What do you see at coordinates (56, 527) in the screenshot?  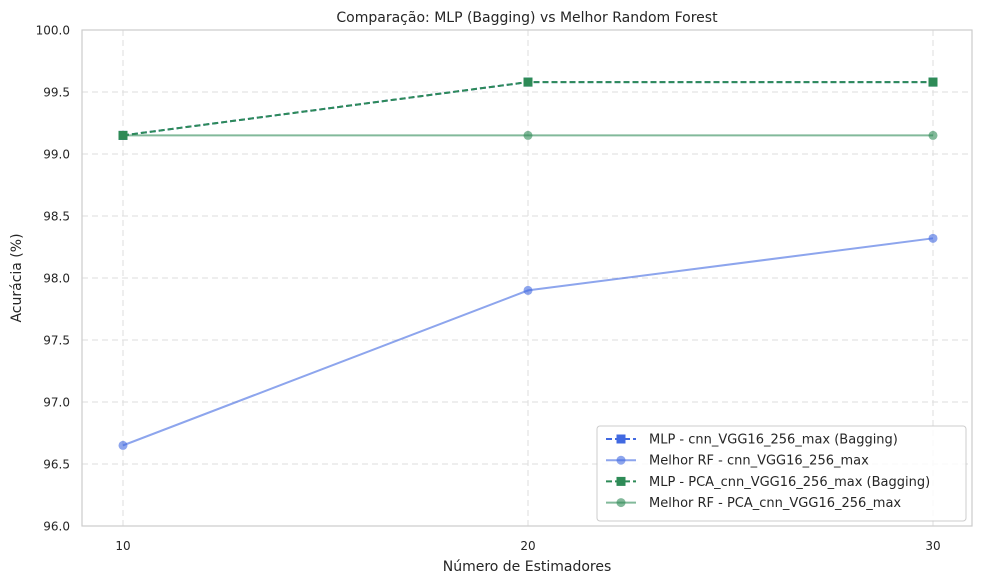 I see `y-tick-label: 96.0` at bounding box center [56, 527].